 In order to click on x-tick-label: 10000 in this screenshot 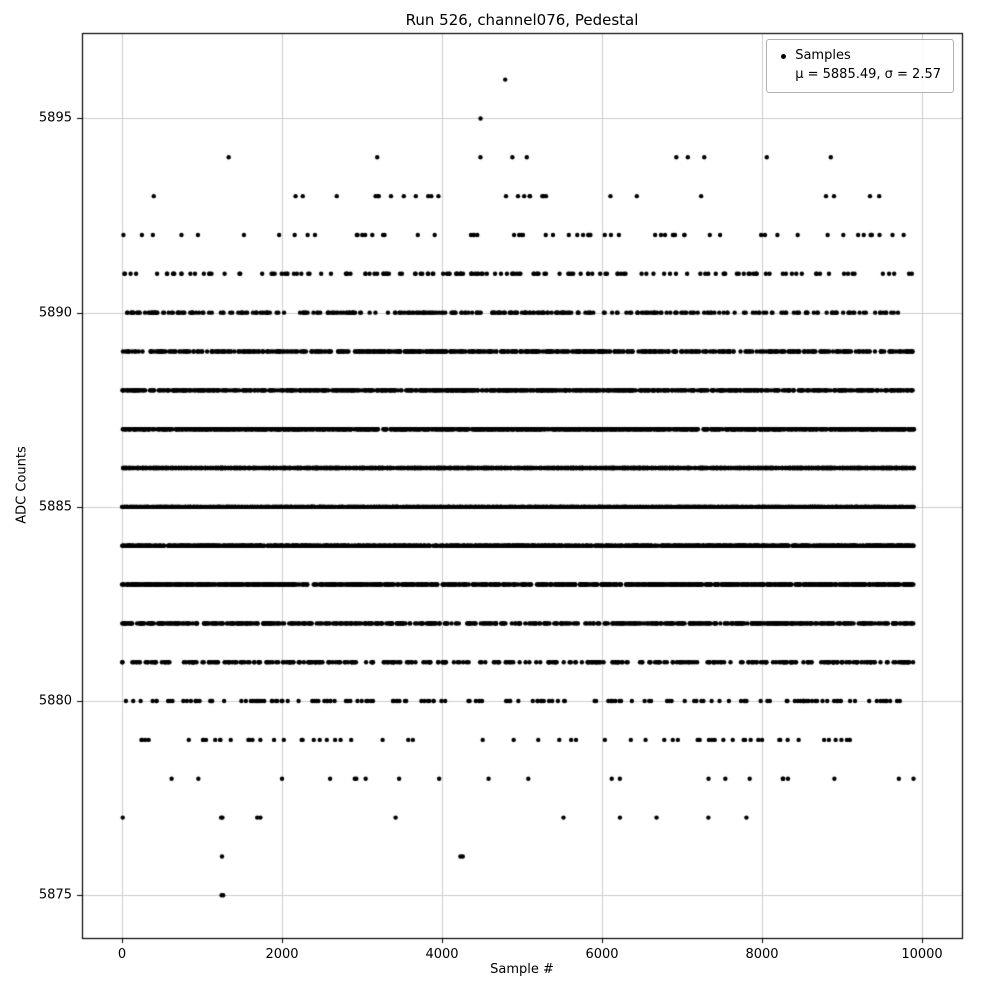, I will do `click(922, 954)`.